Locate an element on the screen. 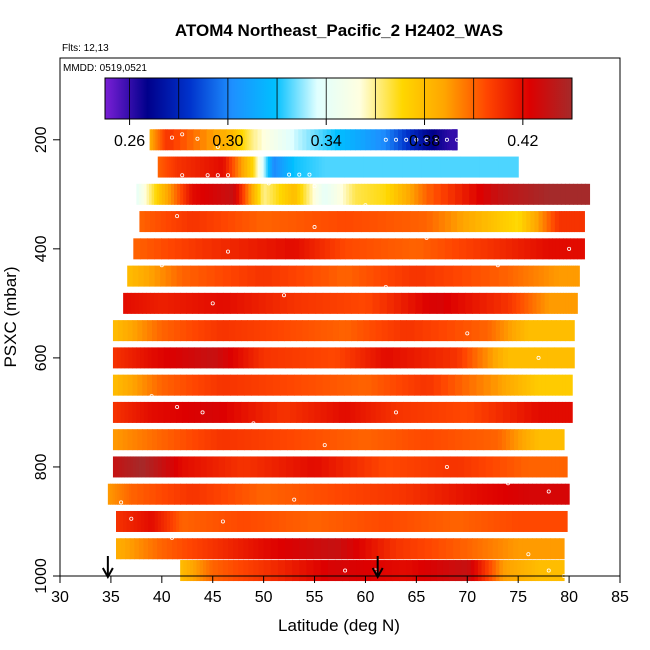 The width and height of the screenshot is (650, 650). x-tick-label: 75 is located at coordinates (518, 597).